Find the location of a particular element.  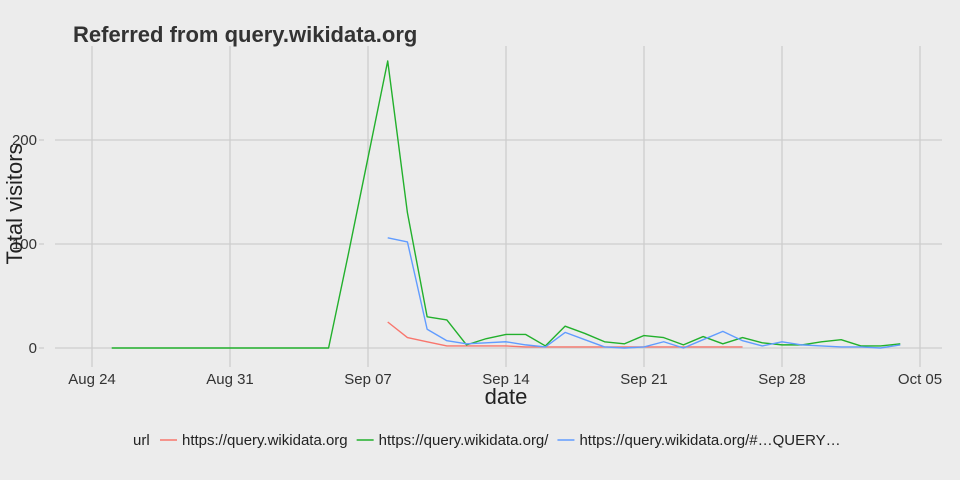

y-axis-title: Total visitors is located at coordinates (14, 203).